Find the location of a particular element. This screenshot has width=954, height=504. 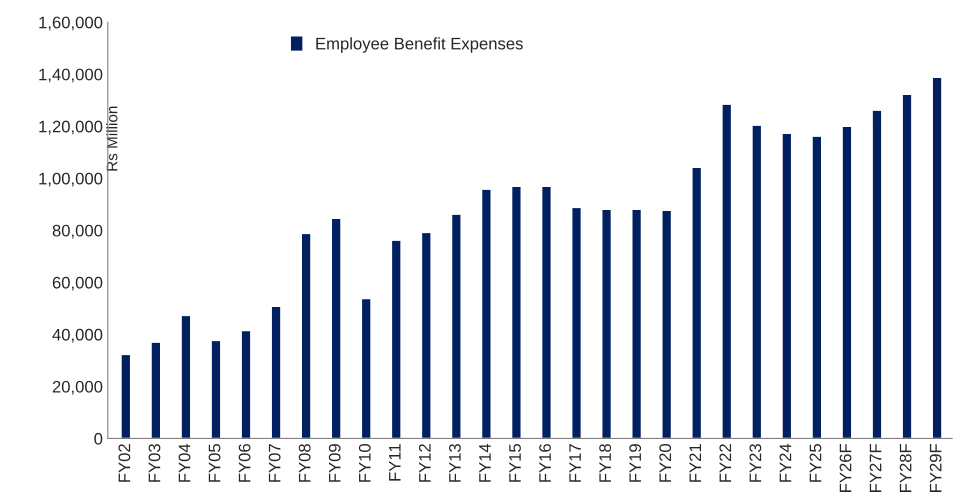

x-tick-label: FY10 is located at coordinates (364, 463).